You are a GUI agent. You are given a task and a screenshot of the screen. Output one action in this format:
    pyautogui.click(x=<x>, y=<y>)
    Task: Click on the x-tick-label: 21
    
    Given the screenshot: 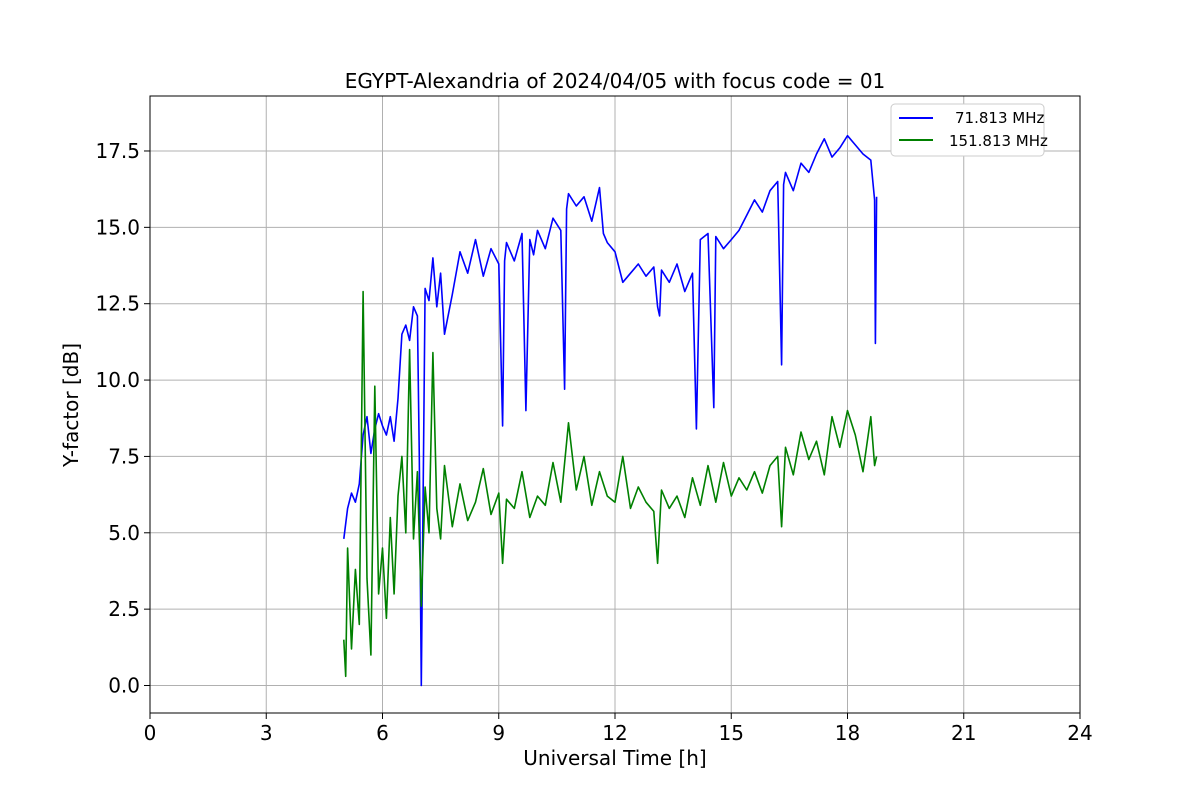 What is the action you would take?
    pyautogui.click(x=963, y=733)
    